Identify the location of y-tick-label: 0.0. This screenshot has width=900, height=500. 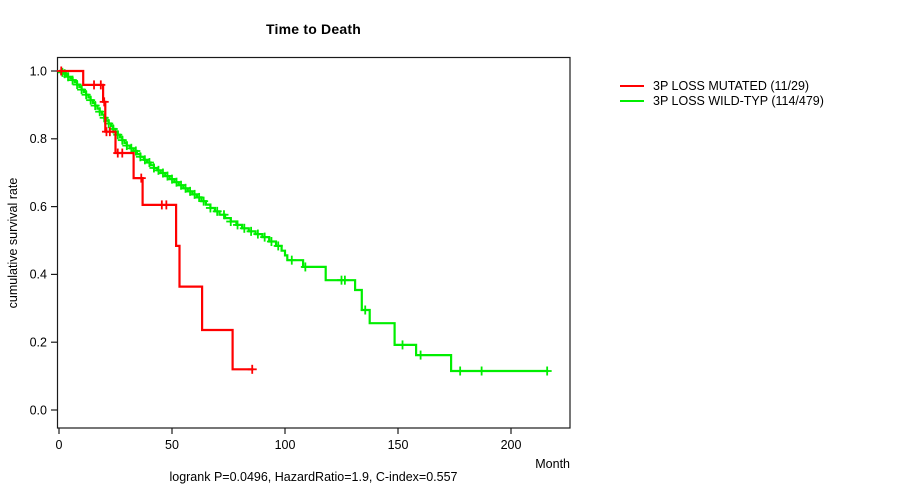
(38, 410).